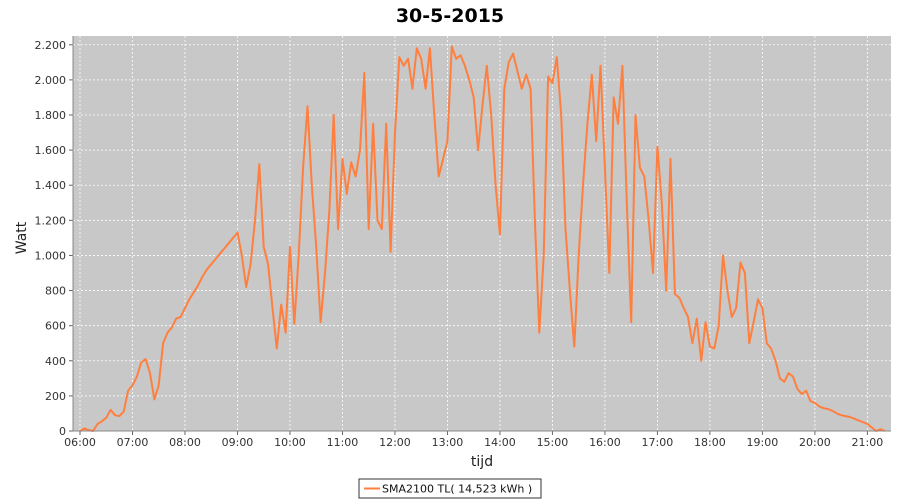 The height and width of the screenshot is (500, 900). I want to click on y-tick-label: 1.800, so click(51, 115).